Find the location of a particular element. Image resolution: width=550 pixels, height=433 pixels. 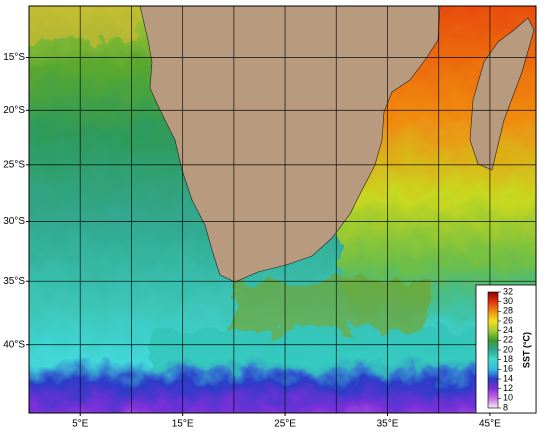

colorbar-tick-label: 30 is located at coordinates (508, 301).